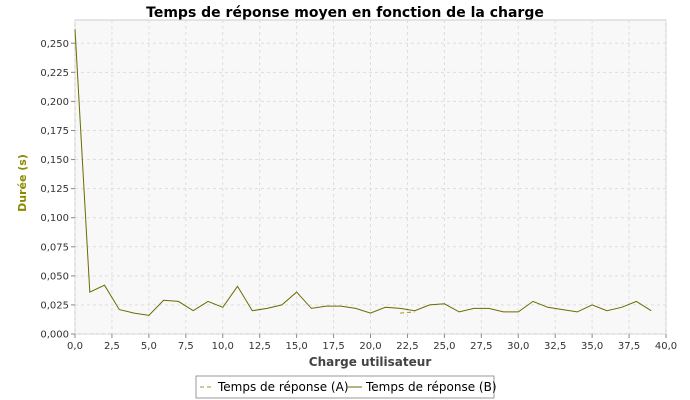 Image resolution: width=690 pixels, height=400 pixels. What do you see at coordinates (260, 346) in the screenshot?
I see `x-tick-label: 12,5` at bounding box center [260, 346].